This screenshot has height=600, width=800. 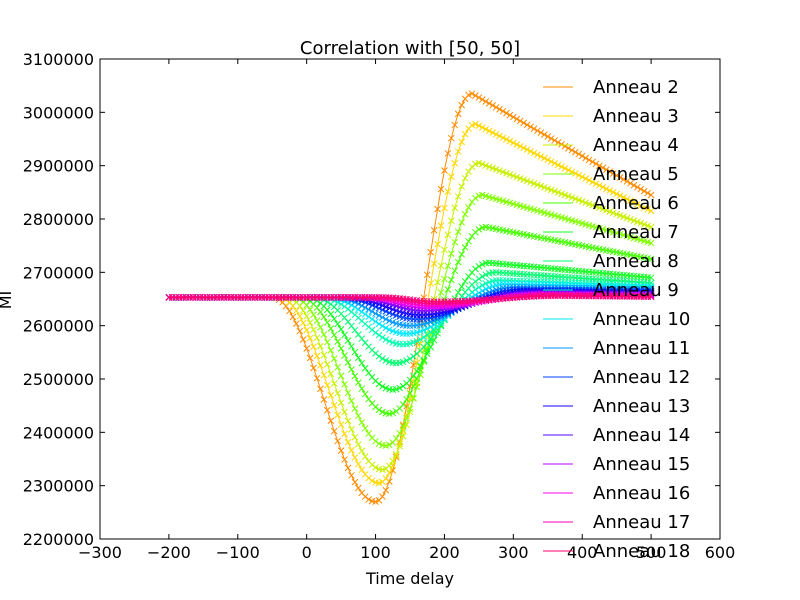 I want to click on y-axis-label: MI, so click(x=7, y=300).